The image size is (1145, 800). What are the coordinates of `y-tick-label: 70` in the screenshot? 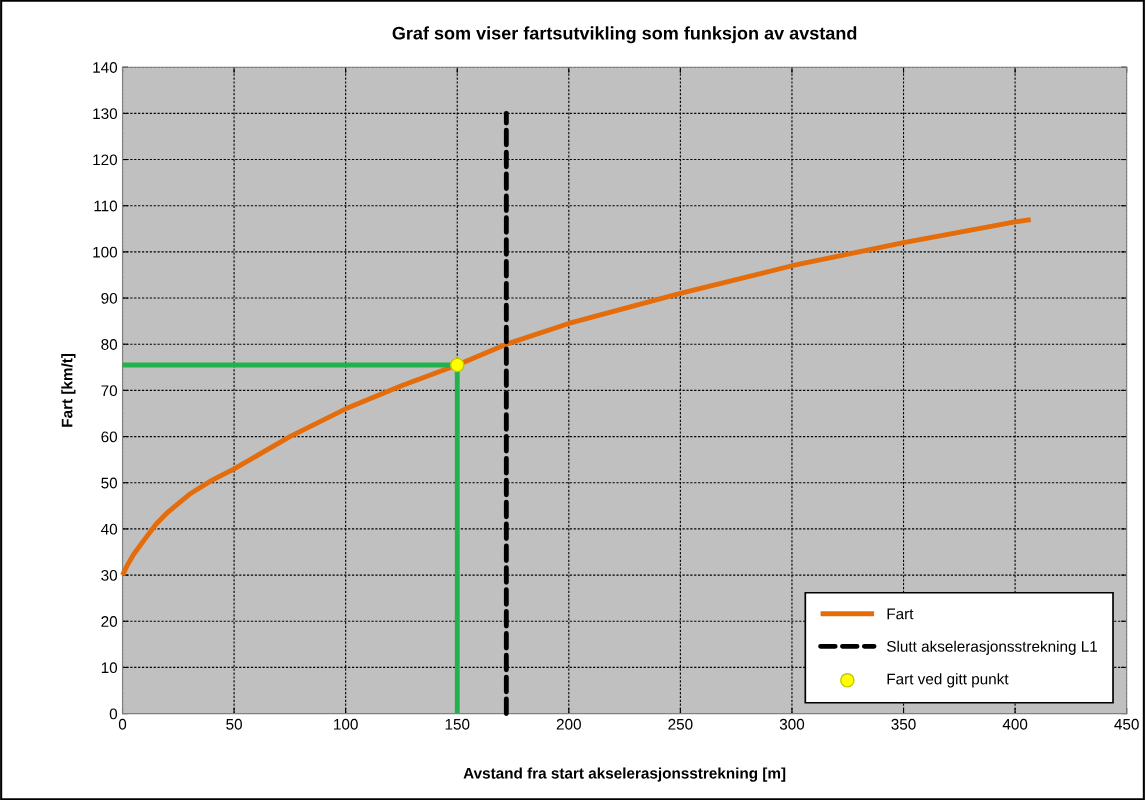 It's located at (109, 391).